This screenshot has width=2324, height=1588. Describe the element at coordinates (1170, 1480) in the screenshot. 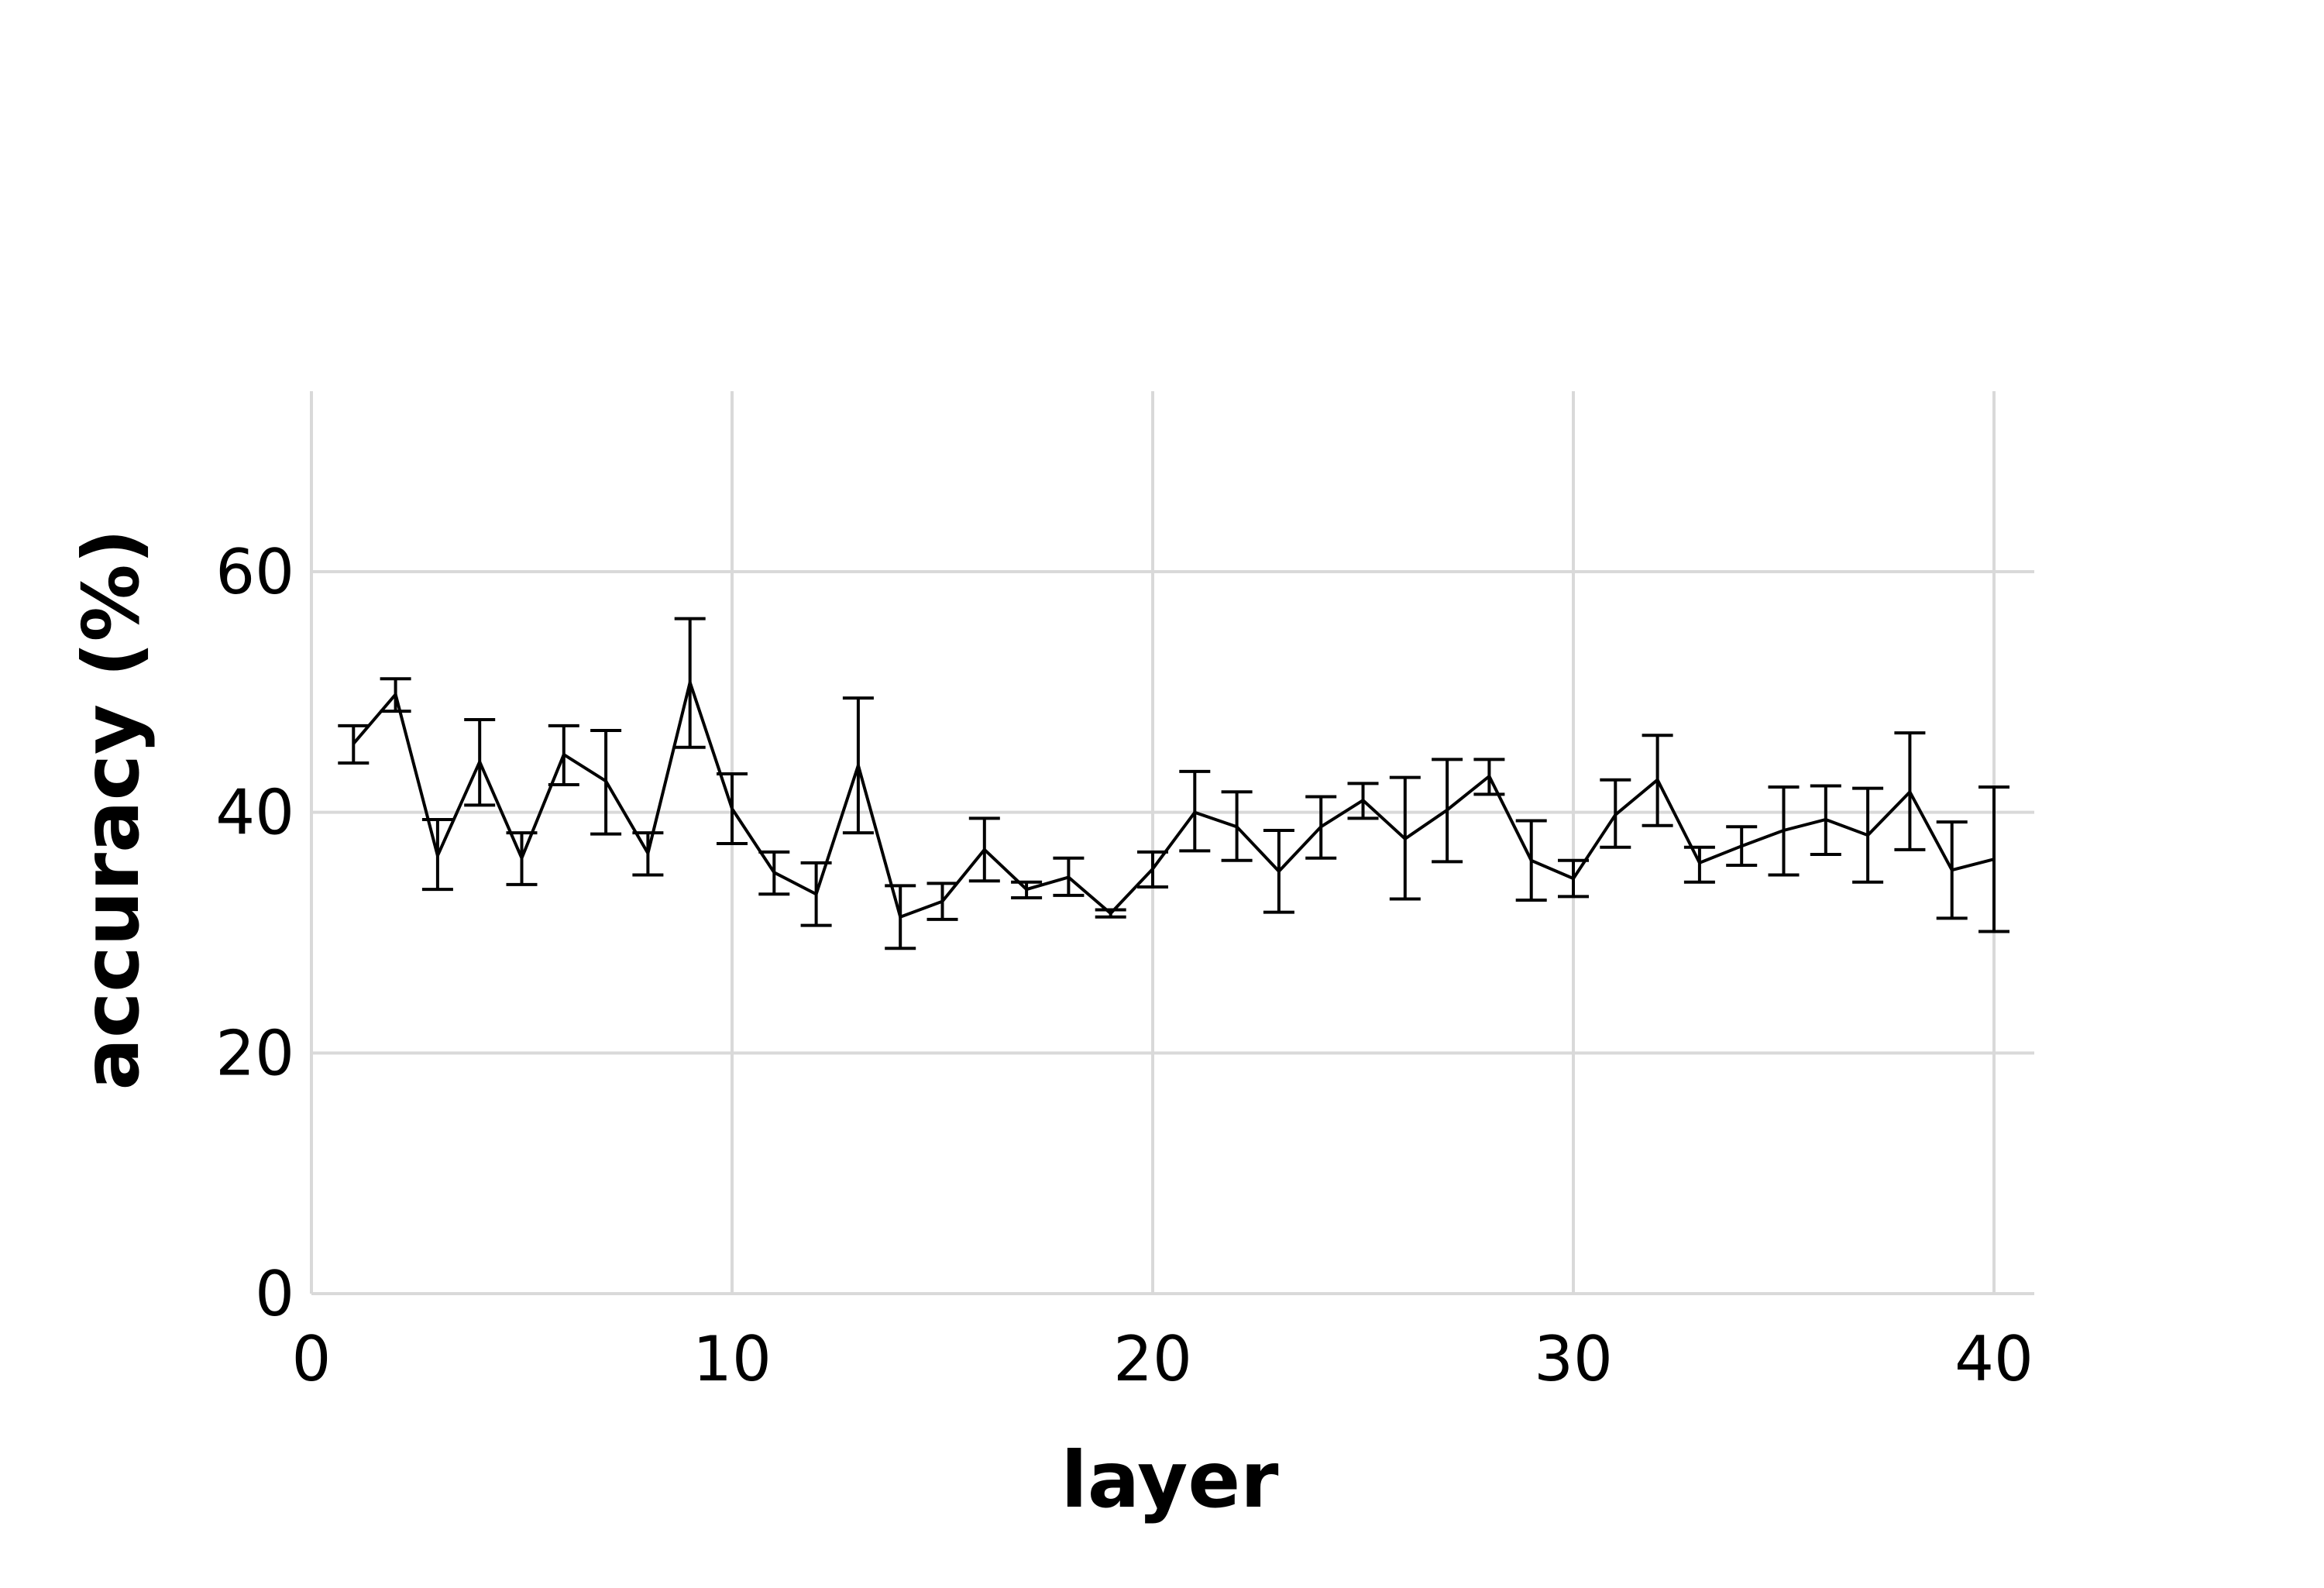

I see `x-axis-title: layer` at that location.